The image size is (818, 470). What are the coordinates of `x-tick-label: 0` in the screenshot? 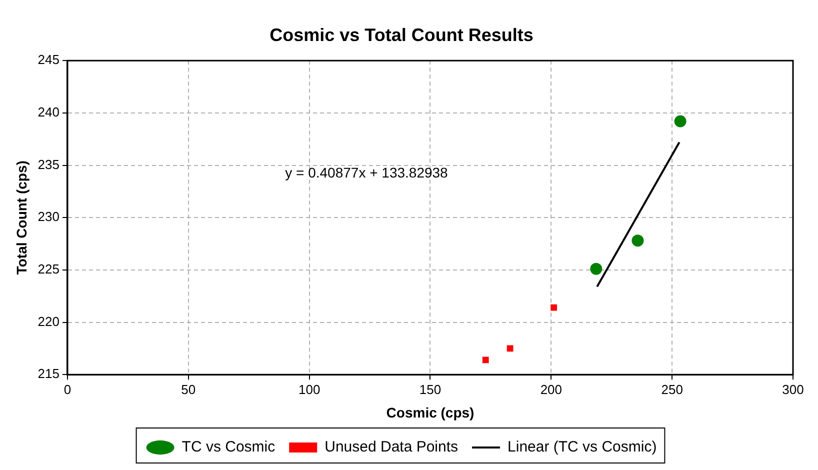 It's located at (68, 389).